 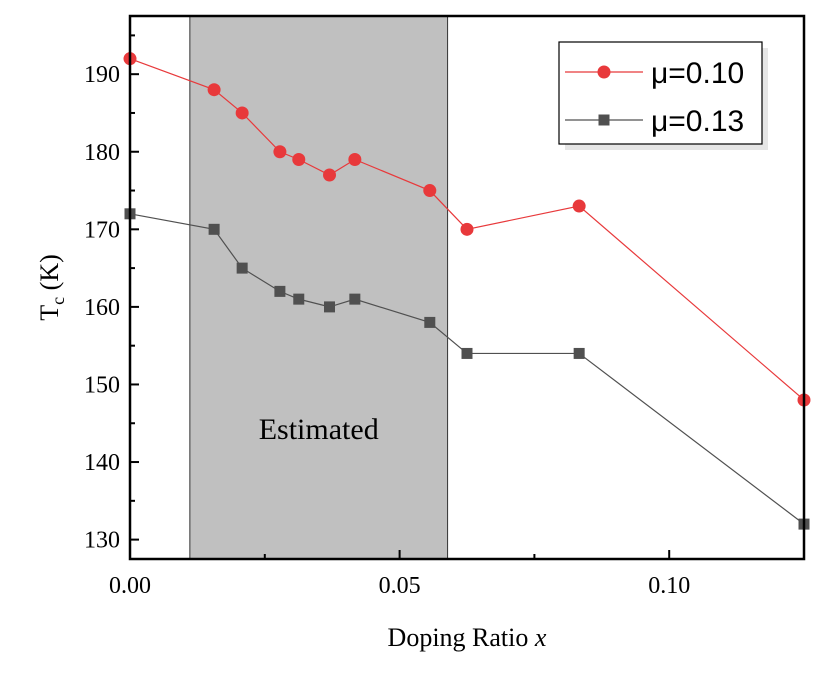 I want to click on y-tick-label: 130, so click(x=102, y=541).